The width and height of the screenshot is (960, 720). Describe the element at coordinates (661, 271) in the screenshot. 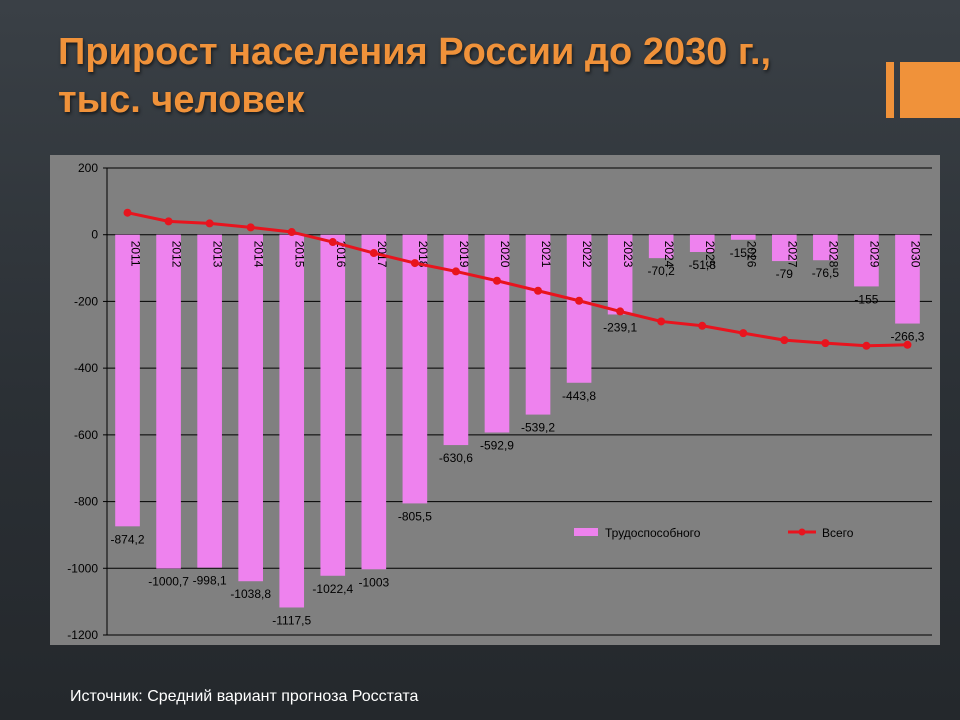

I see `bar-value-label: -70,2` at that location.